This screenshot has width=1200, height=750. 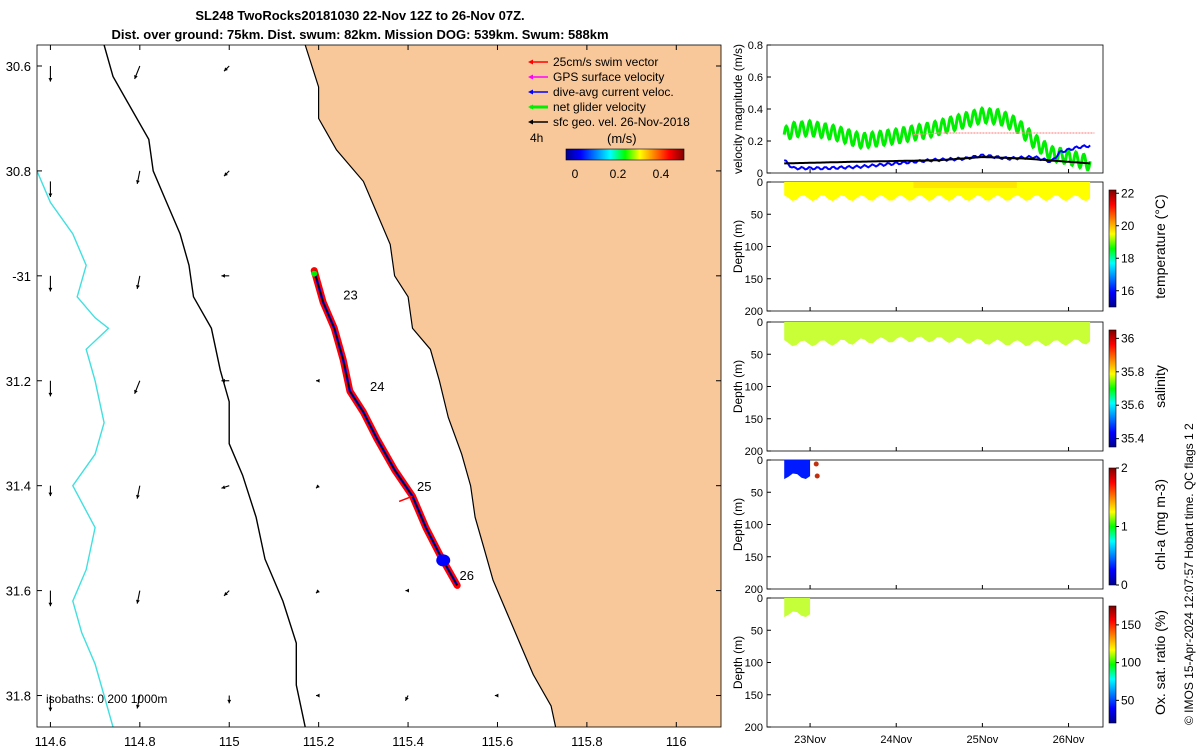 What do you see at coordinates (377, 386) in the screenshot?
I see `day-label-24: 24` at bounding box center [377, 386].